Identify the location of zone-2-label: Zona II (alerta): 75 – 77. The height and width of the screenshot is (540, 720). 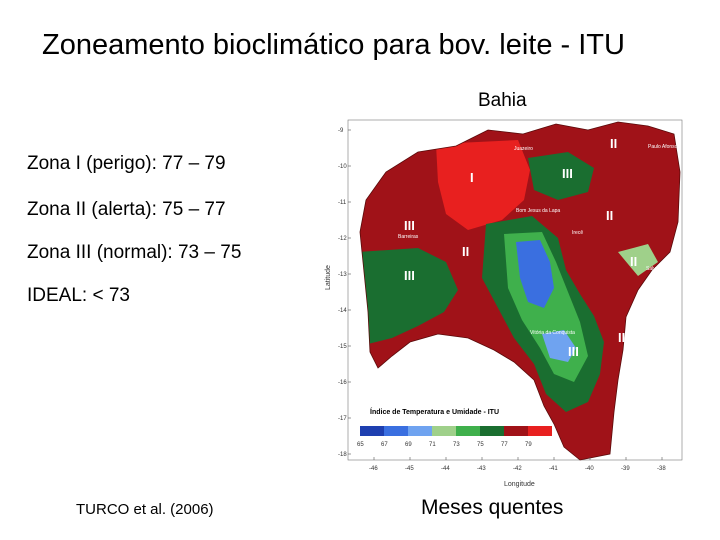
(126, 209).